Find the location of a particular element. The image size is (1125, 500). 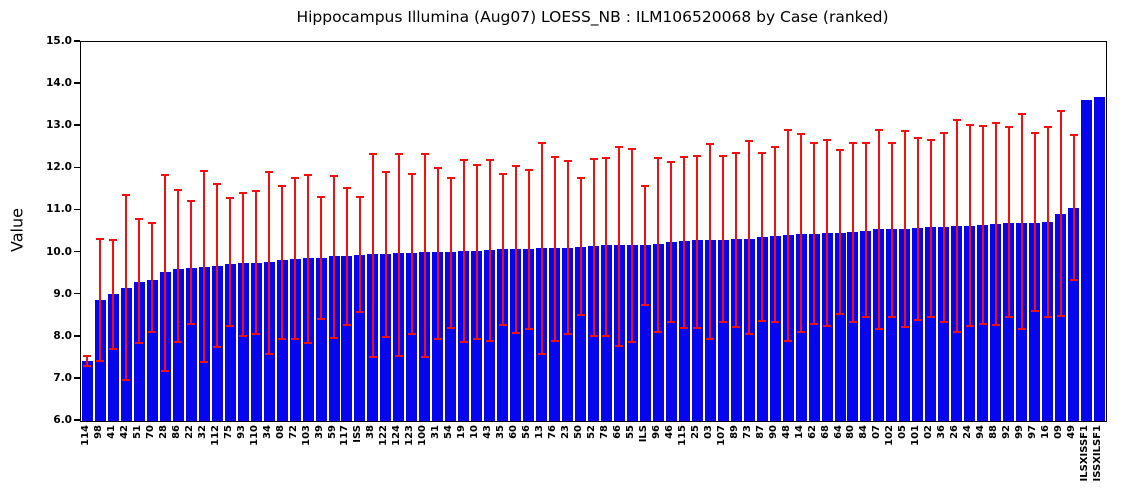

x-tick-label: 124 is located at coordinates (397, 435).